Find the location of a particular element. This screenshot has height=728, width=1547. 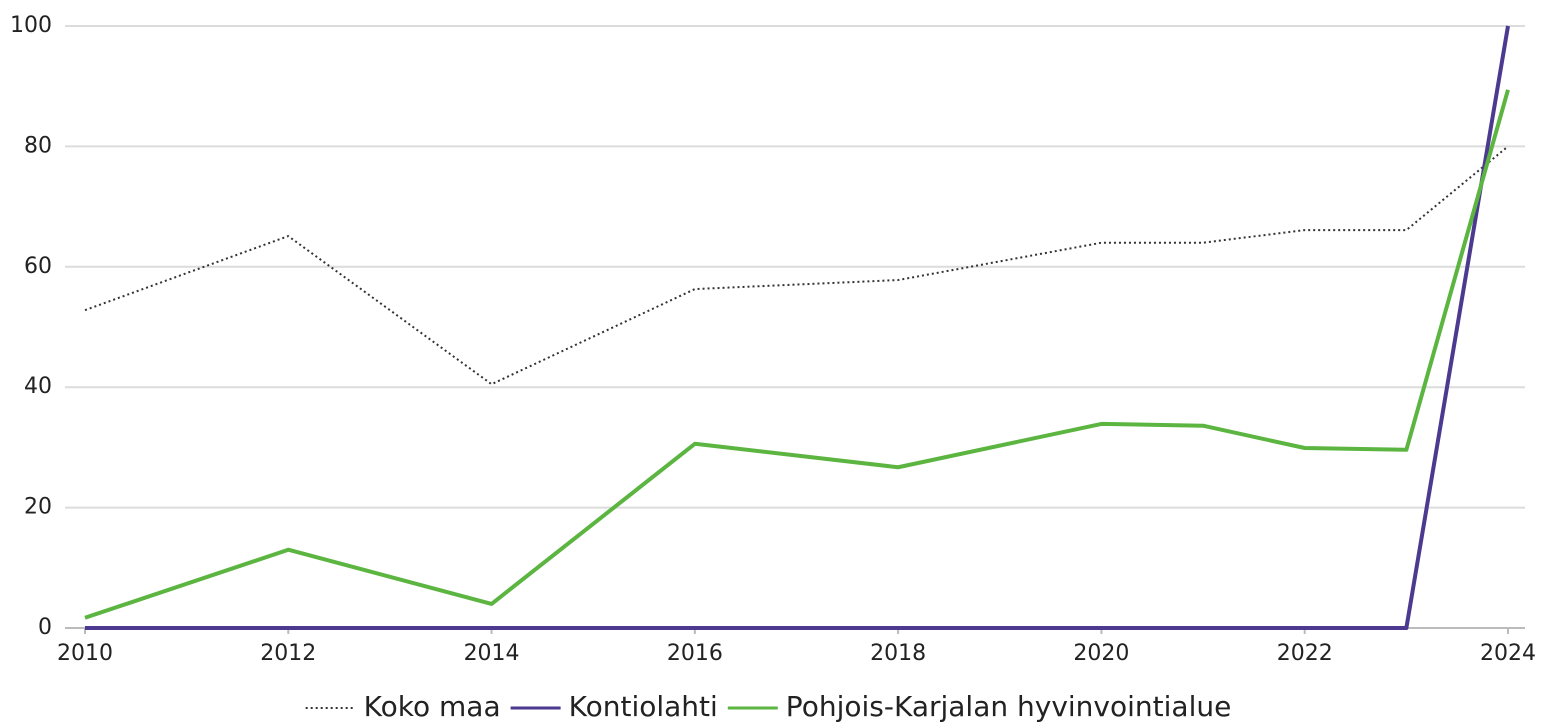

legend-label: Koko maa is located at coordinates (432, 706).